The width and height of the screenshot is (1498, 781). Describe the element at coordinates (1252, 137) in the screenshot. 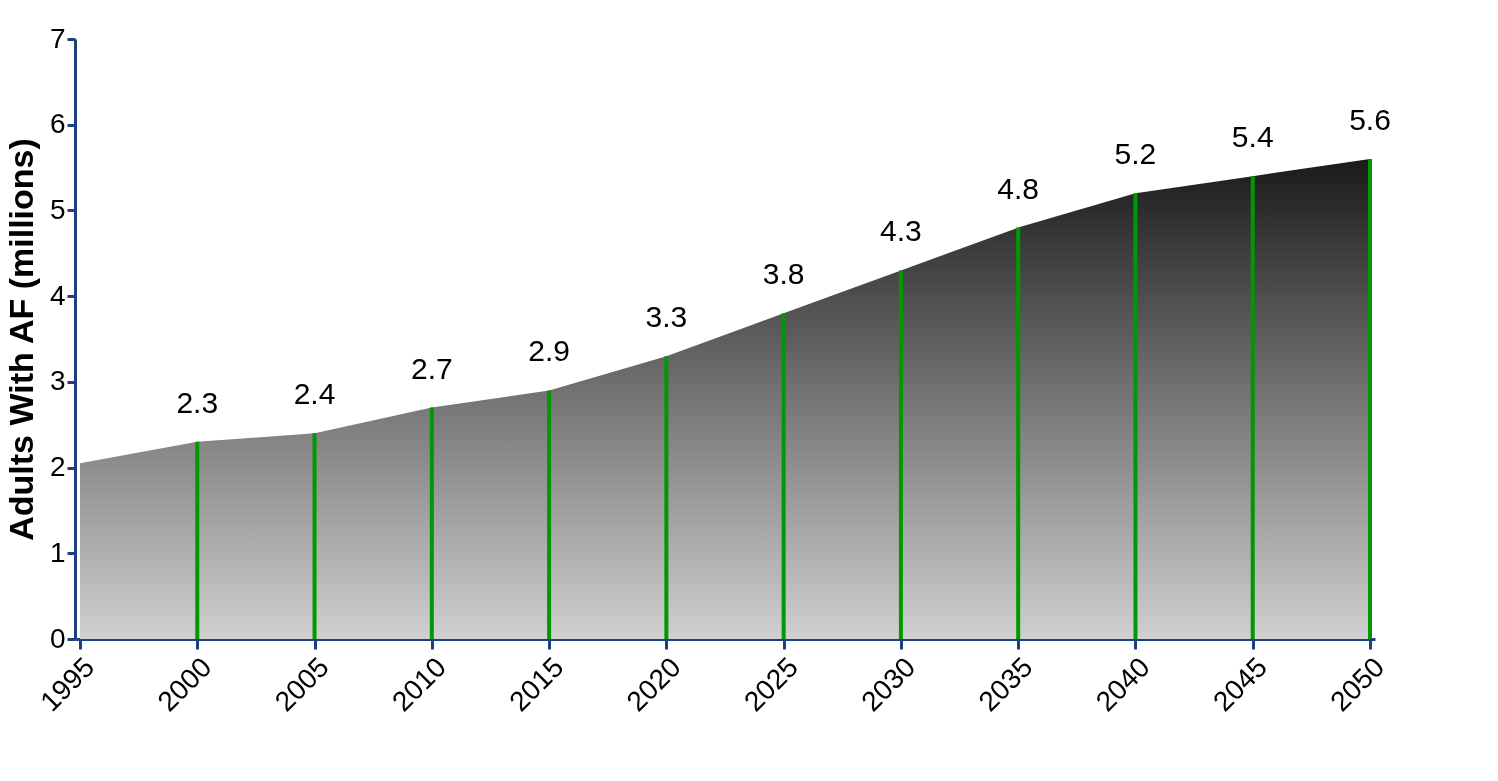

I see `data-label: 5.4` at that location.